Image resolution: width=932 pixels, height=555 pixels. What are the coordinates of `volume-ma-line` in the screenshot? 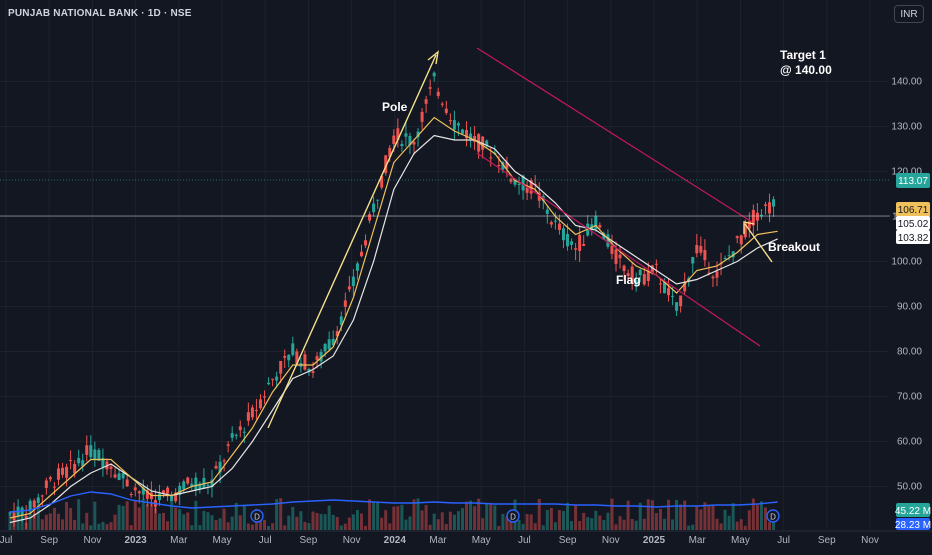 It's located at (393, 502).